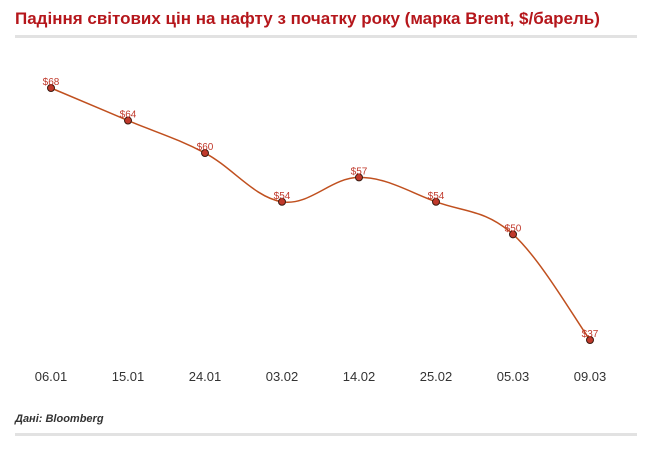  What do you see at coordinates (51, 82) in the screenshot?
I see `data-label-06.01: $68` at bounding box center [51, 82].